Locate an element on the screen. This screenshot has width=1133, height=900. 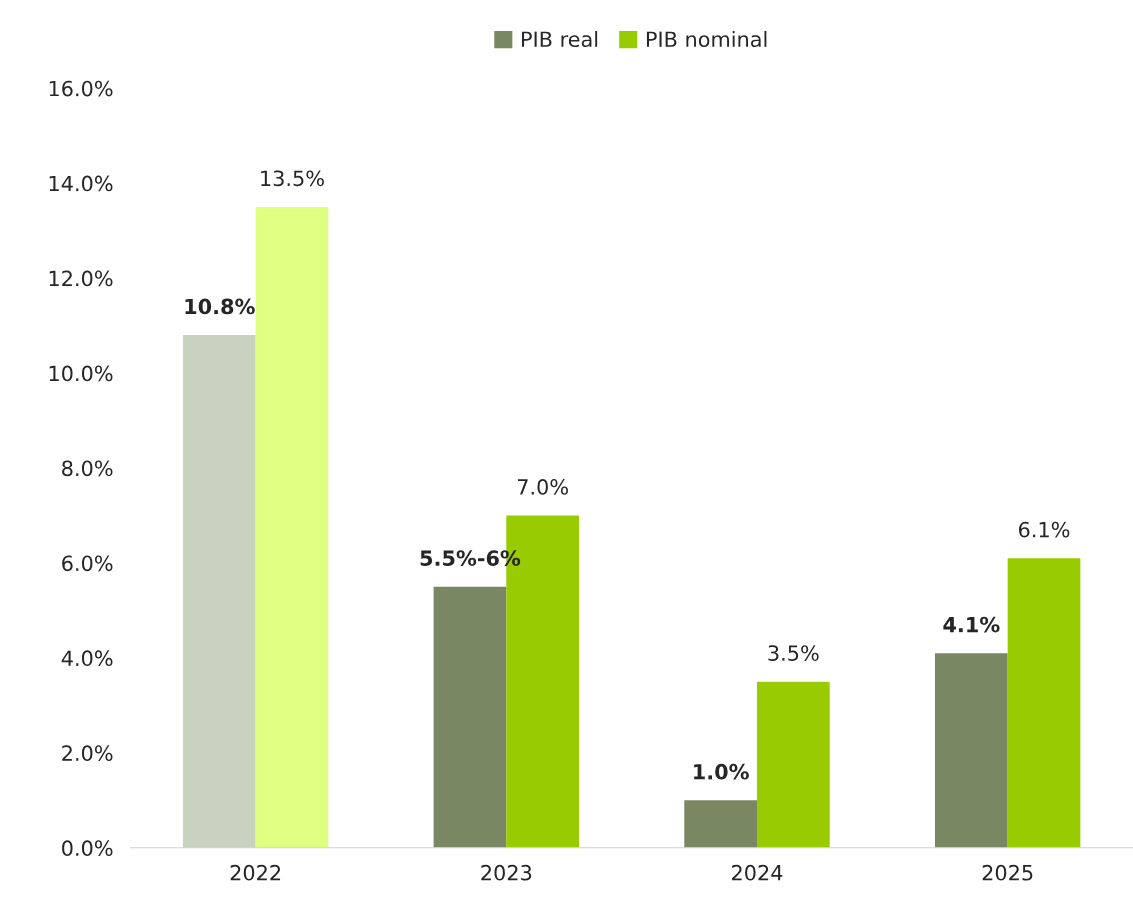
data-label: 3.5% is located at coordinates (793, 653).